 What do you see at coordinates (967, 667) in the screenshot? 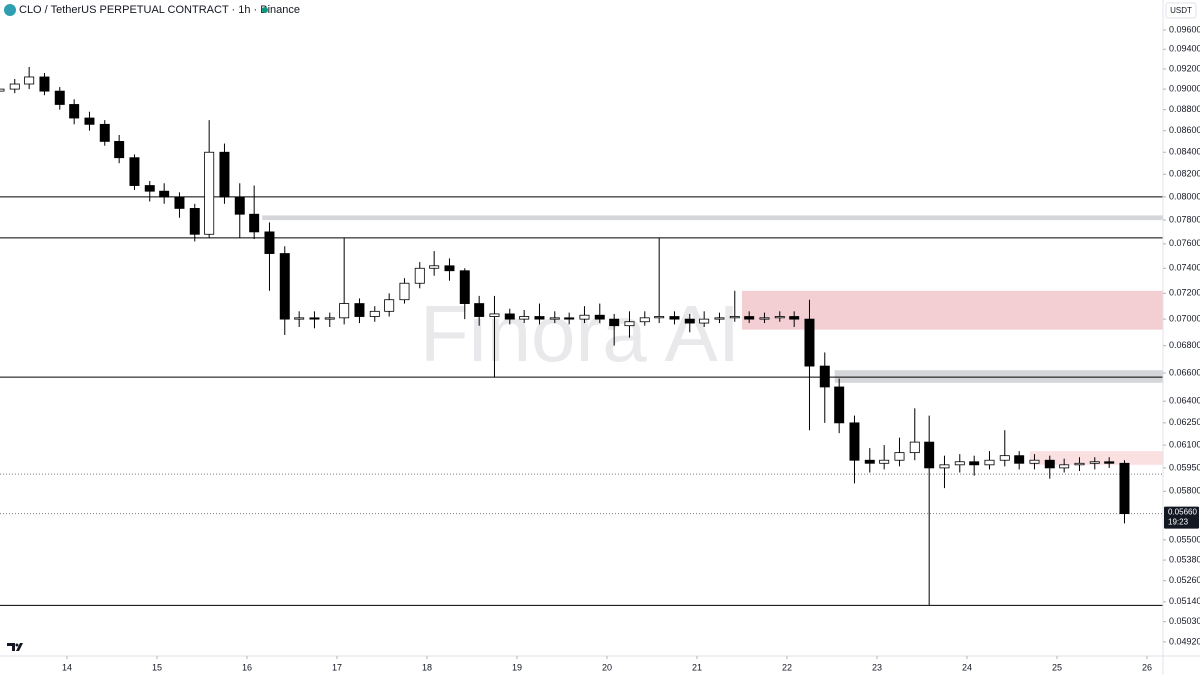
I see `x-tick-label: 24` at bounding box center [967, 667].